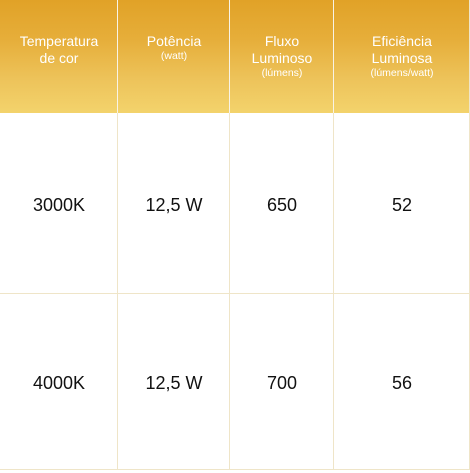 This screenshot has height=473, width=470. I want to click on header-label: Potência, so click(174, 41).